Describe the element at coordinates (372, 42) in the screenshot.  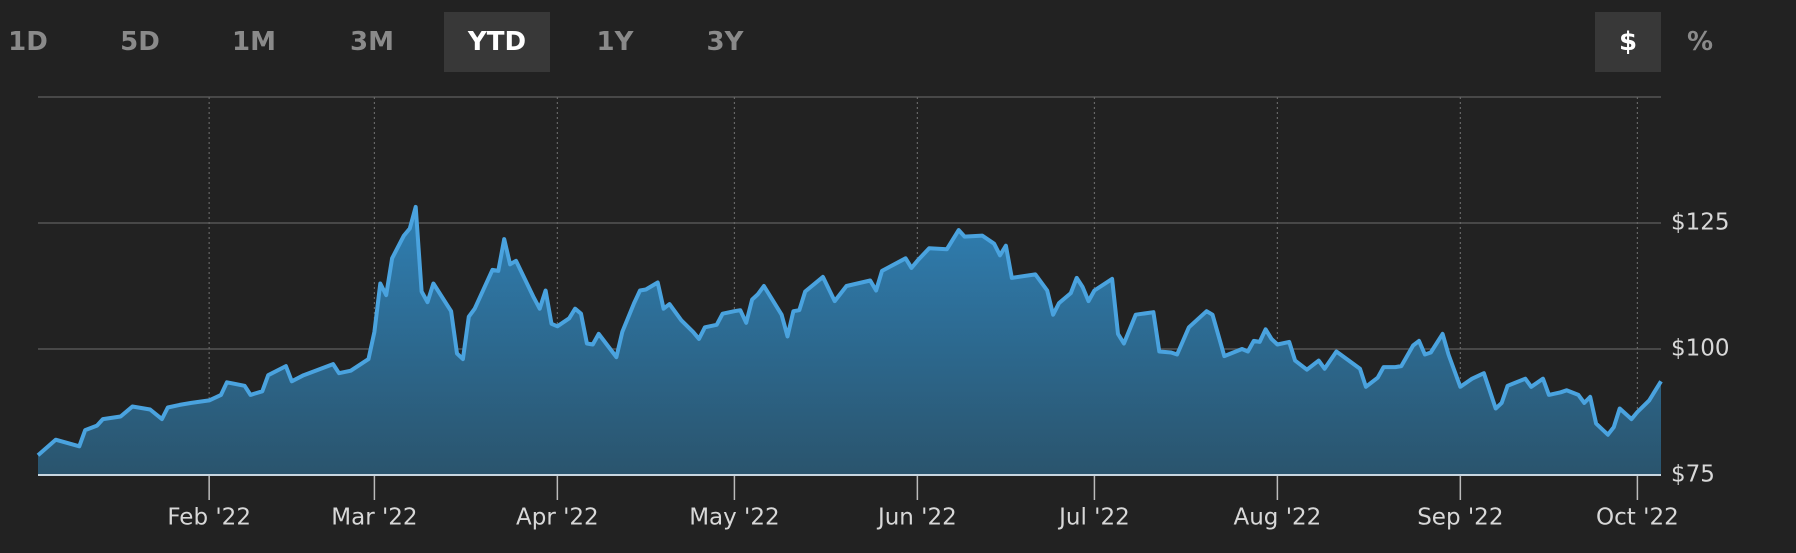
I see `range-button: 3M` at that location.